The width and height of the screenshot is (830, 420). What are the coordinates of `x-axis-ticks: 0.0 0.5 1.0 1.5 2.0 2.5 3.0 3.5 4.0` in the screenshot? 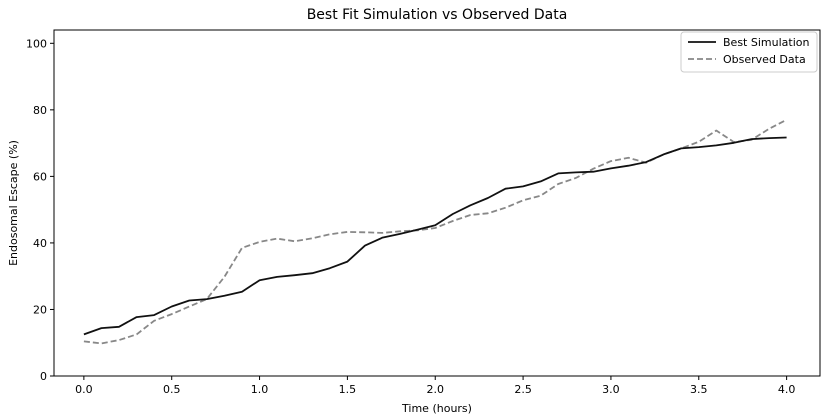 It's located at (435, 386).